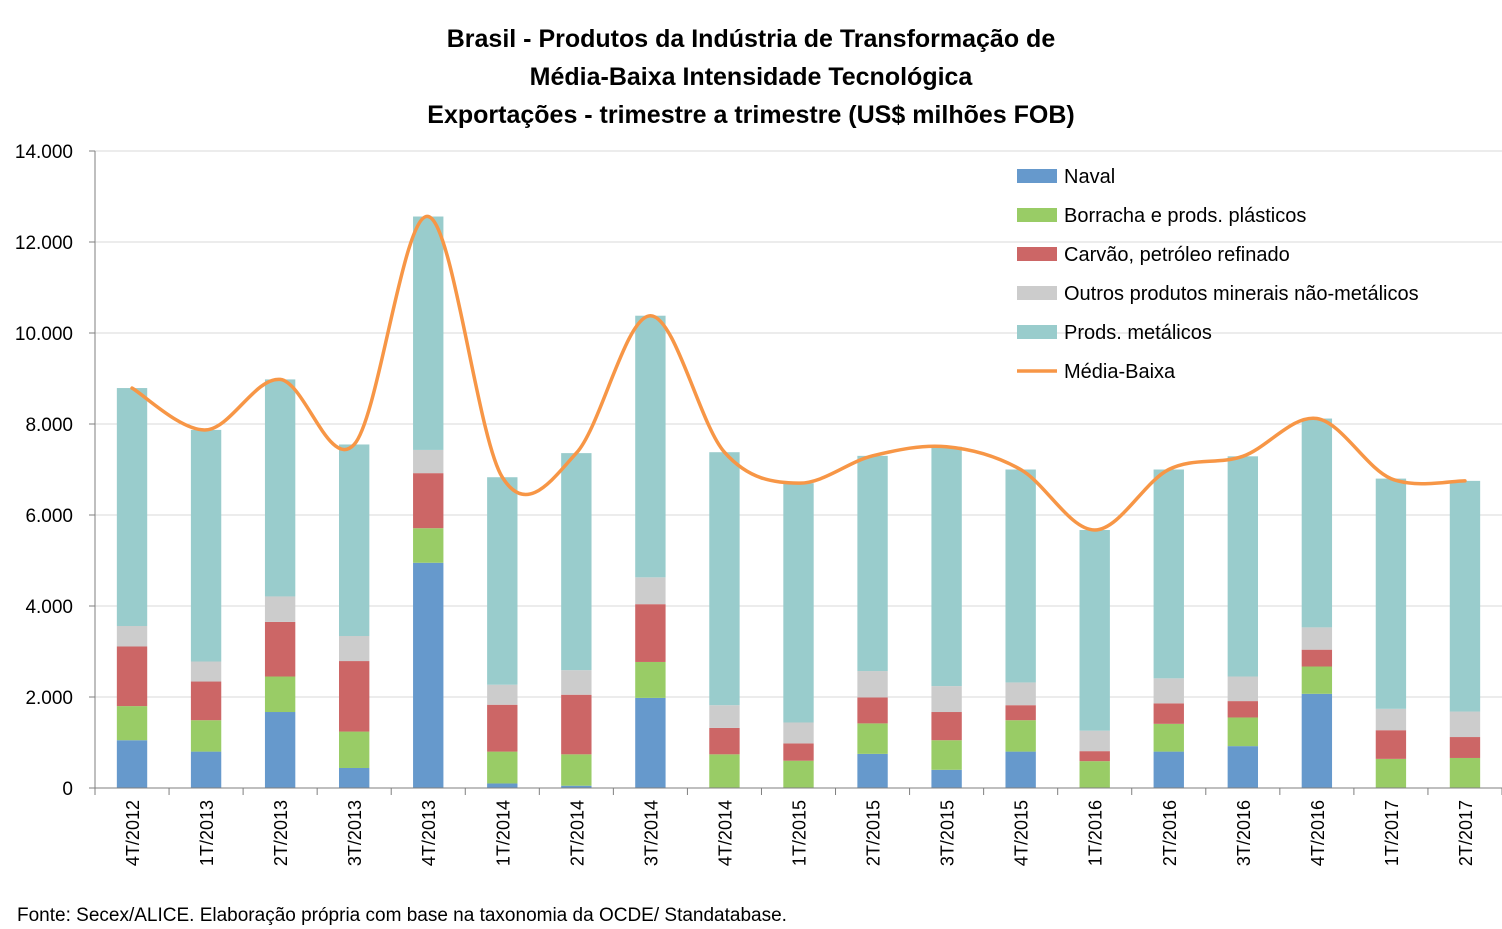 Image resolution: width=1502 pixels, height=929 pixels. Describe the element at coordinates (1392, 833) in the screenshot. I see `x-tick-label-17: 1T/2017` at that location.